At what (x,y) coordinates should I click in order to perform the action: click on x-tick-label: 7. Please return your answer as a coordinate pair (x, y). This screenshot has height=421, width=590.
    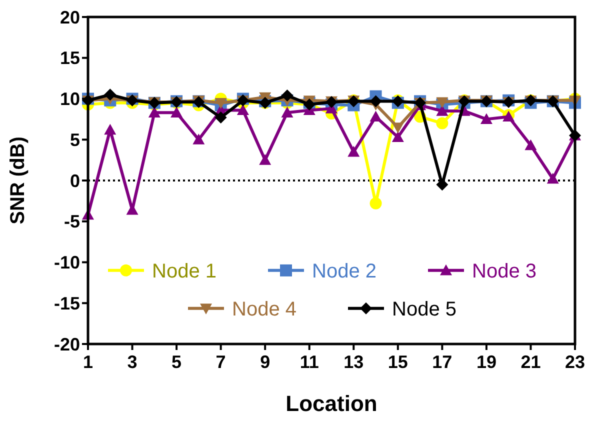
    Looking at the image, I should click on (221, 362).